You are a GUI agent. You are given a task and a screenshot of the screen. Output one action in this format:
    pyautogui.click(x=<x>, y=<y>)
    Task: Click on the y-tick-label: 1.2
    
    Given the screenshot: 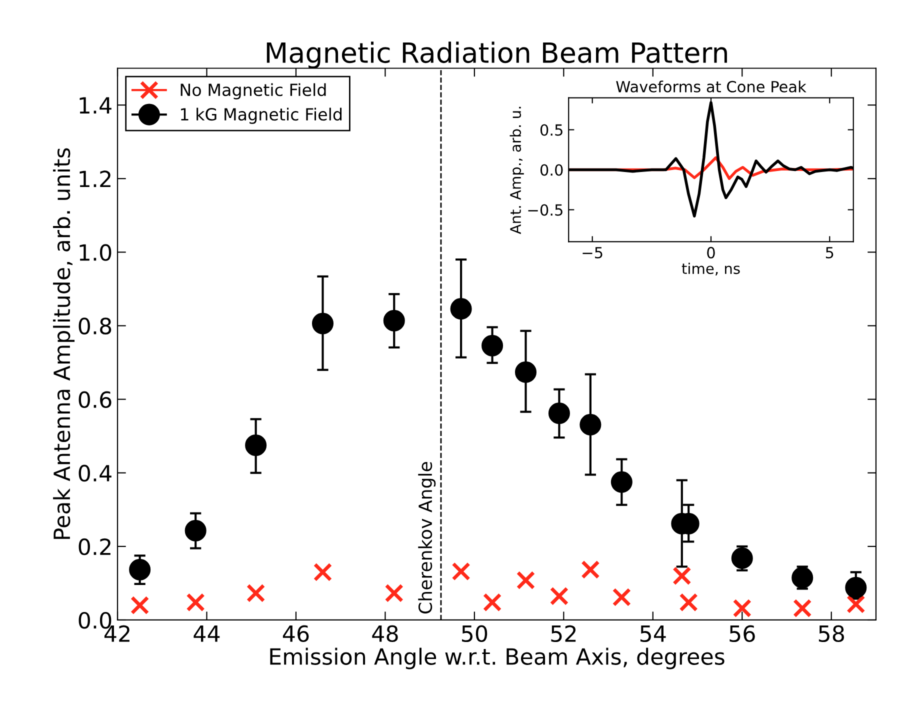 What is the action you would take?
    pyautogui.click(x=95, y=179)
    